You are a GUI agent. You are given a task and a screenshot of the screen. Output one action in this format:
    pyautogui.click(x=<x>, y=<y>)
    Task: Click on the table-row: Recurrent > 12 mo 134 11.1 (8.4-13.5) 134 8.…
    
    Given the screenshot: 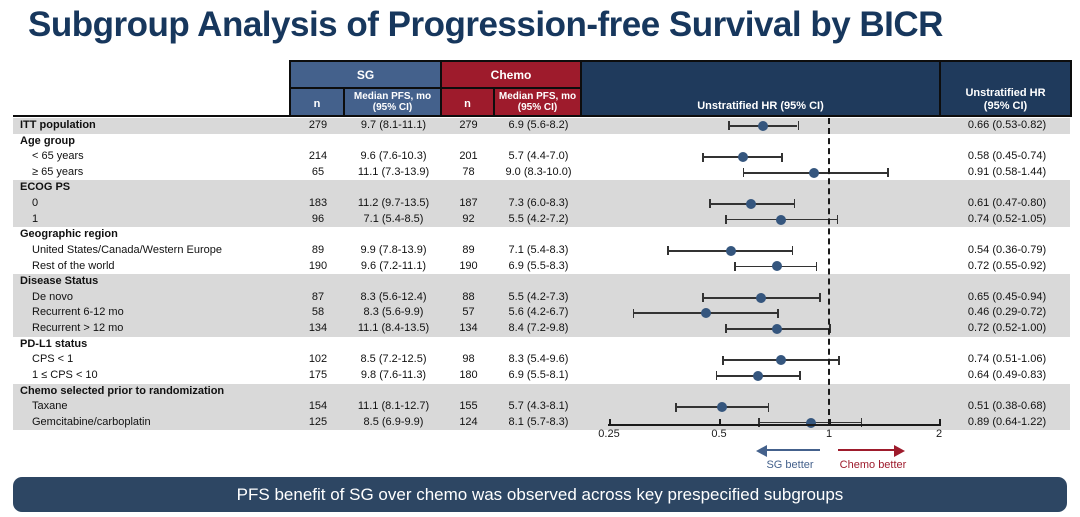 What is the action you would take?
    pyautogui.click(x=541, y=329)
    